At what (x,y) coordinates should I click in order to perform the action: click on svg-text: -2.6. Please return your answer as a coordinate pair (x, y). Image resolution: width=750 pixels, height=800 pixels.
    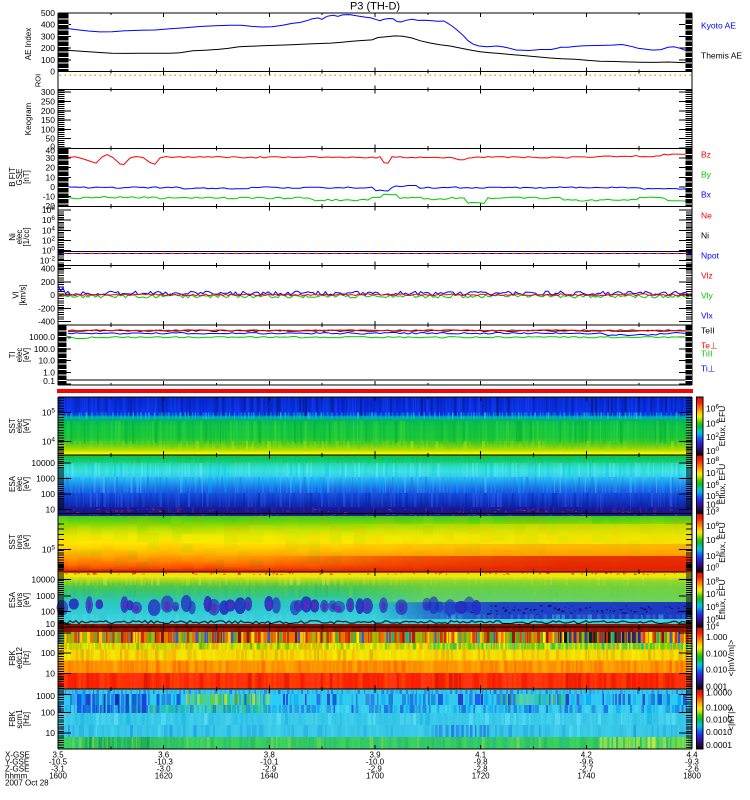
    Looking at the image, I should click on (692, 768).